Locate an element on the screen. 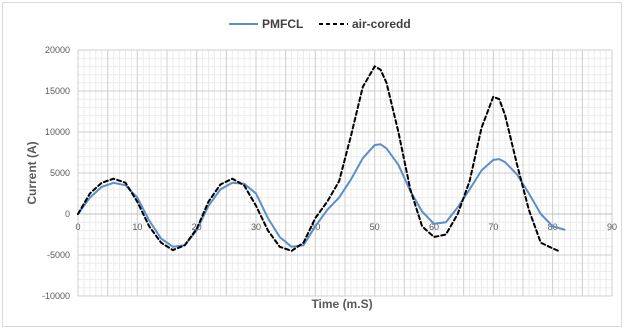 Image resolution: width=626 pixels, height=331 pixels. x-tick-label: 50 is located at coordinates (375, 227).